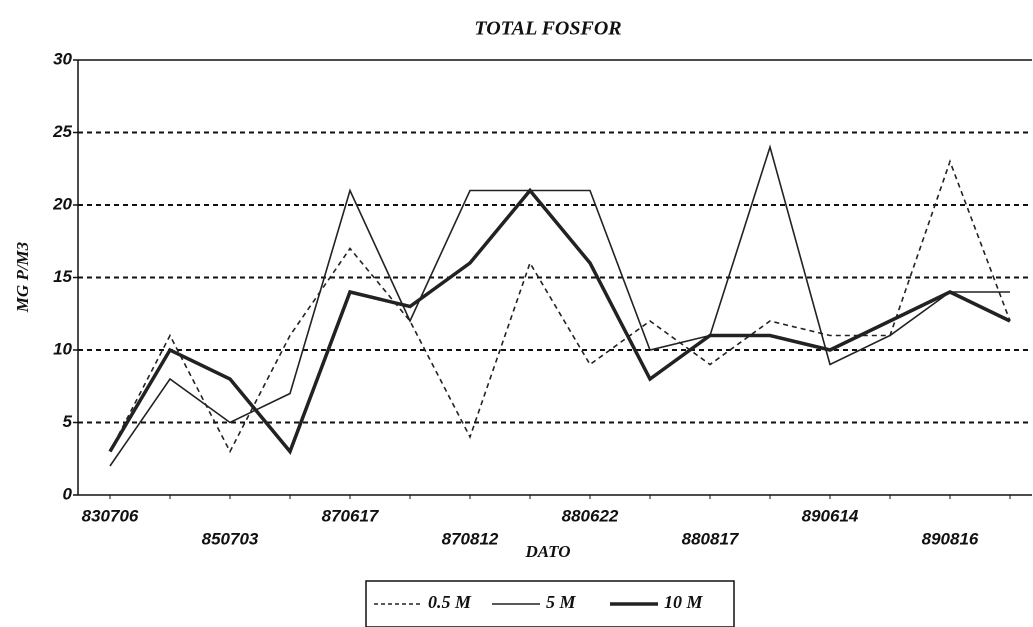  I want to click on x-tick-label: 890614, so click(830, 515).